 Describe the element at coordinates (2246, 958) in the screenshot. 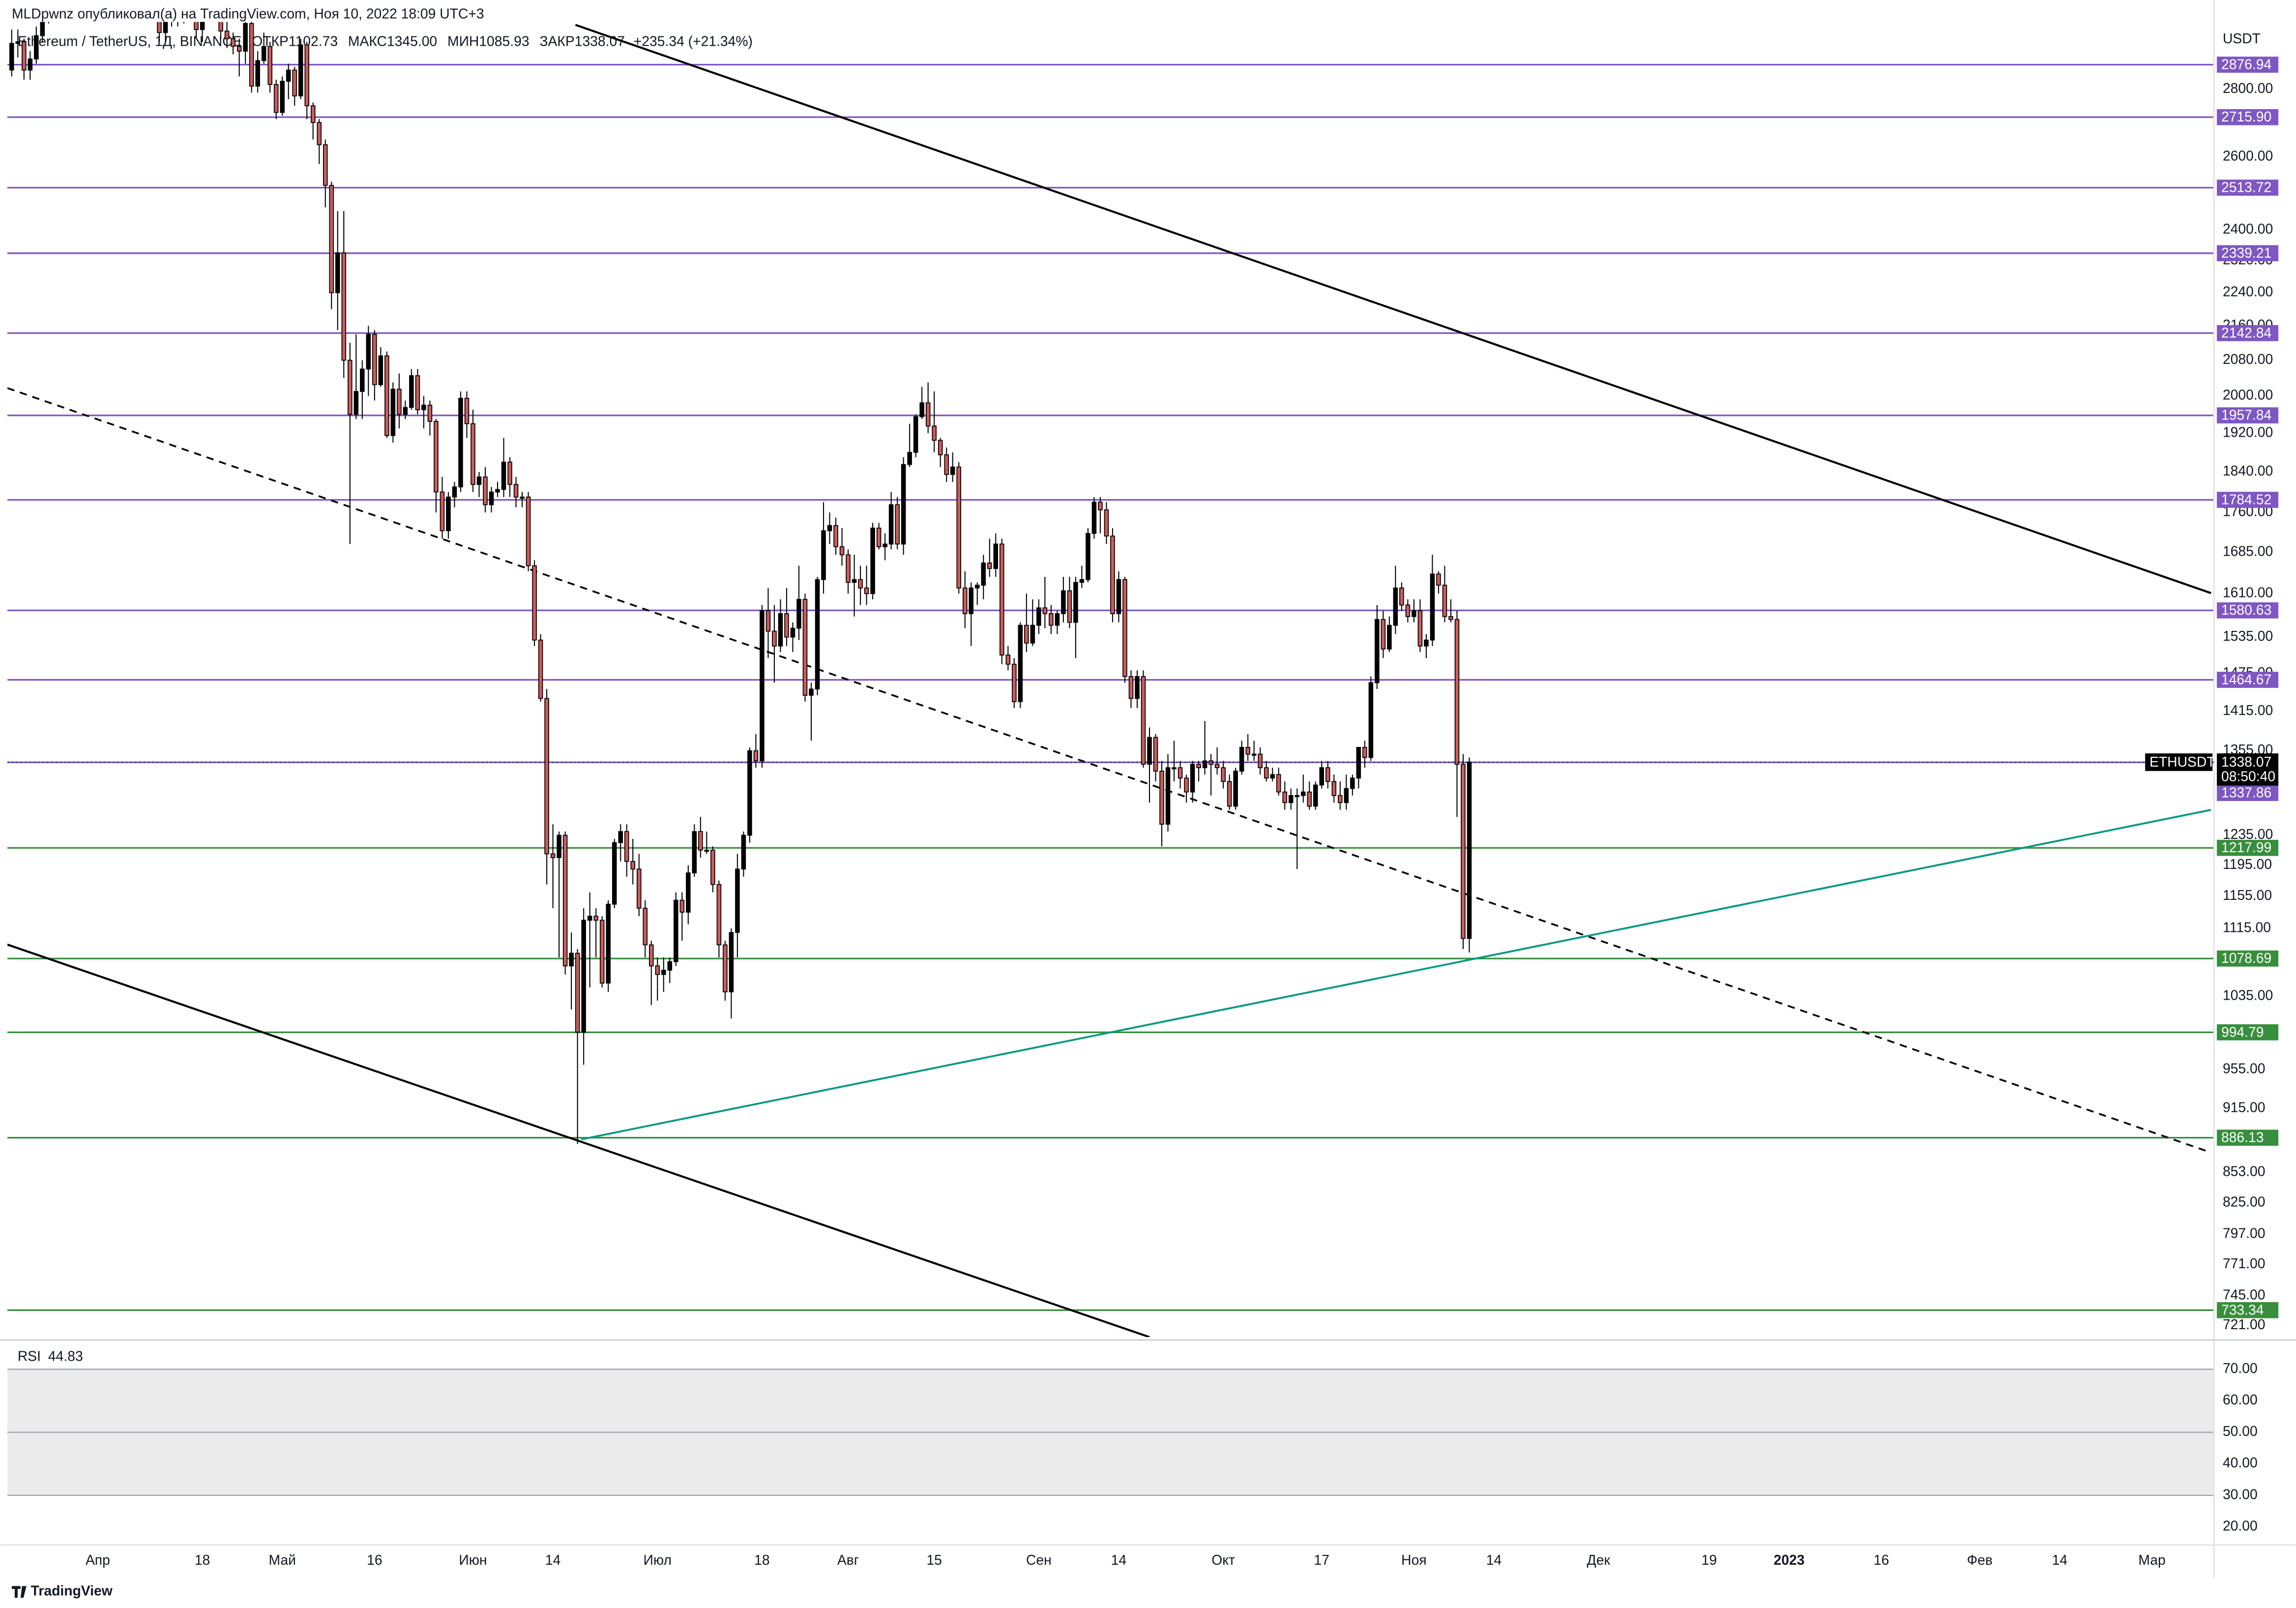

I see `level-label: 1078.69` at that location.